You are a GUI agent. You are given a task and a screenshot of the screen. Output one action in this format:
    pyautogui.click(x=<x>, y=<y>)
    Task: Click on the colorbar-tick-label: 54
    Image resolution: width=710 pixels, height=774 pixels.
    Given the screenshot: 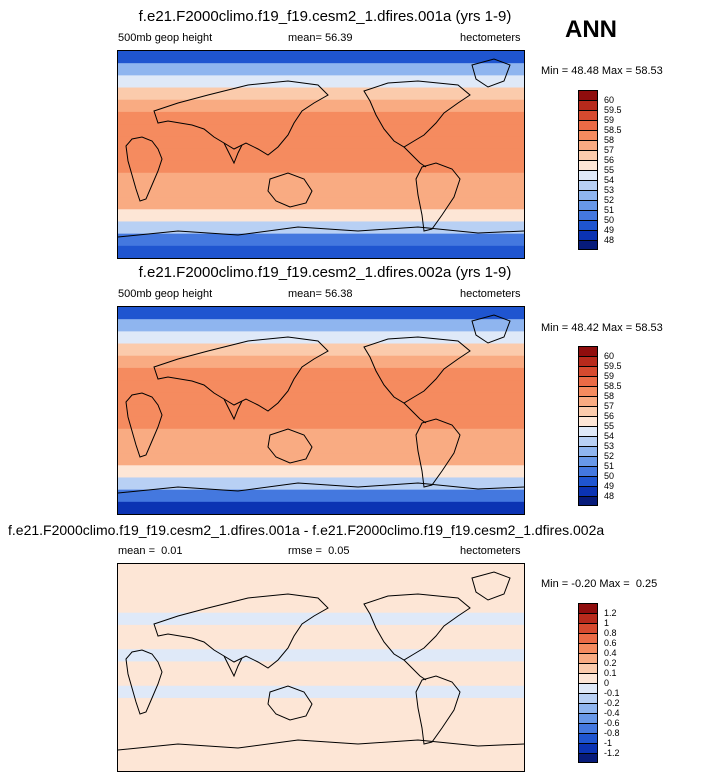 What is the action you would take?
    pyautogui.click(x=609, y=180)
    